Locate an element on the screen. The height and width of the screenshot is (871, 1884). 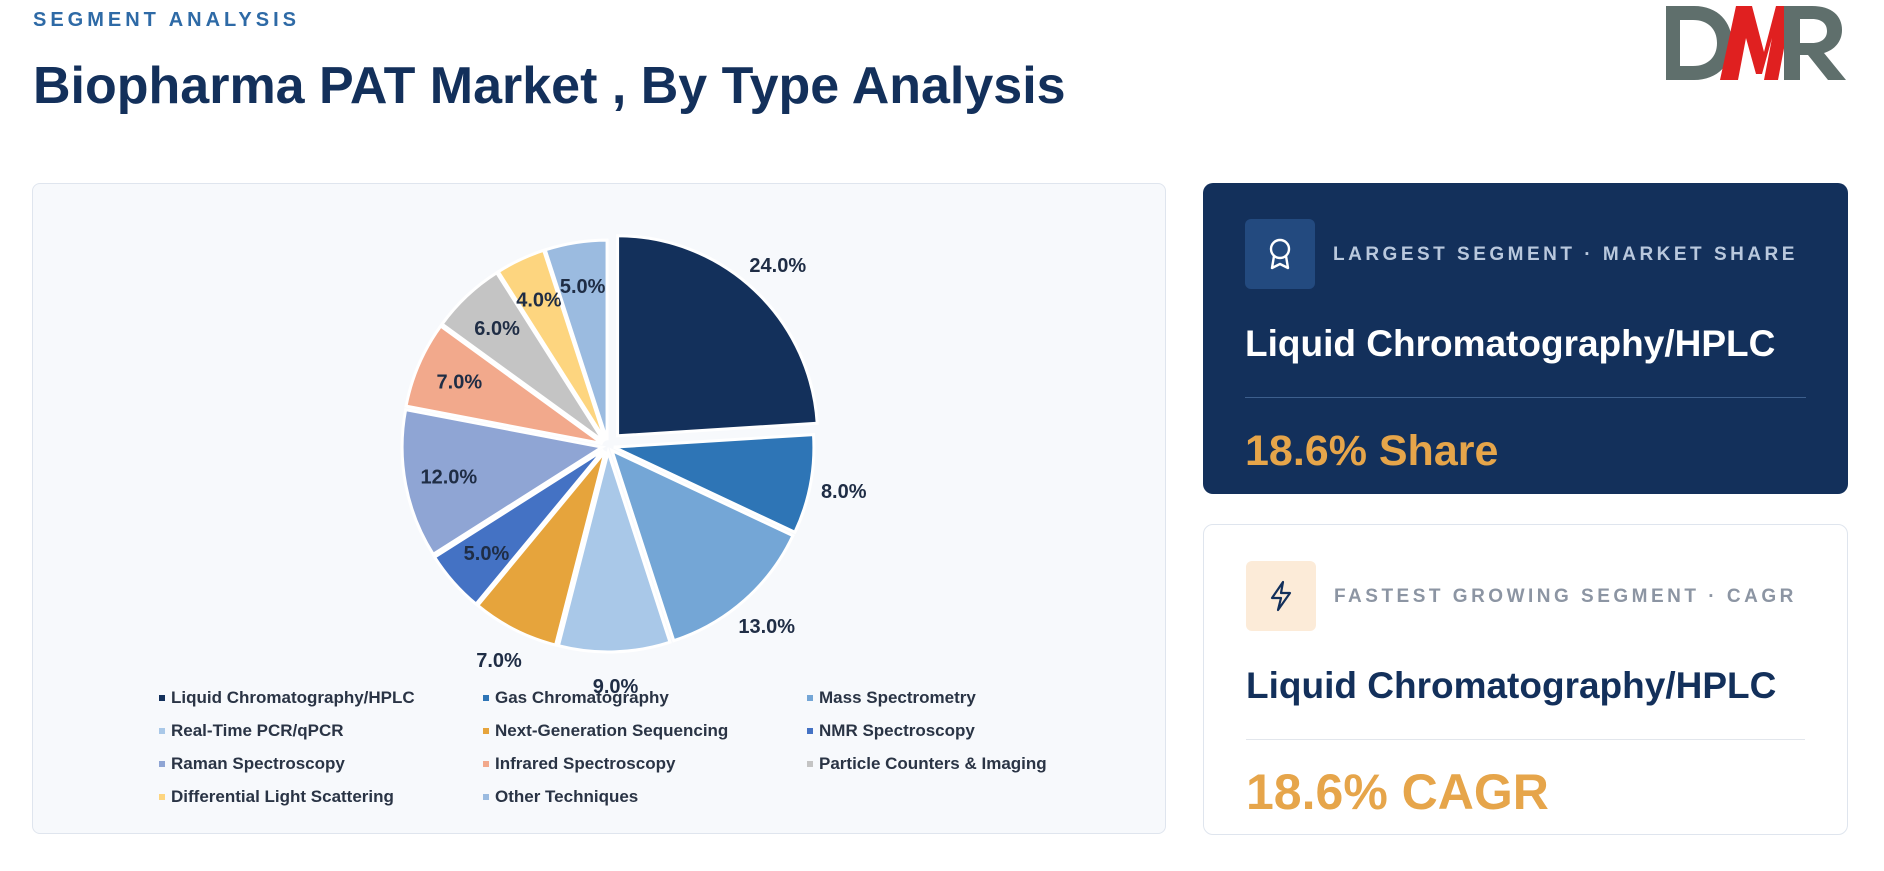
award-icon is located at coordinates (1280, 254).